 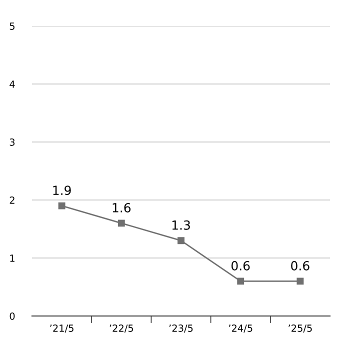 What do you see at coordinates (12, 142) in the screenshot?
I see `y-tick-label: 3` at bounding box center [12, 142].